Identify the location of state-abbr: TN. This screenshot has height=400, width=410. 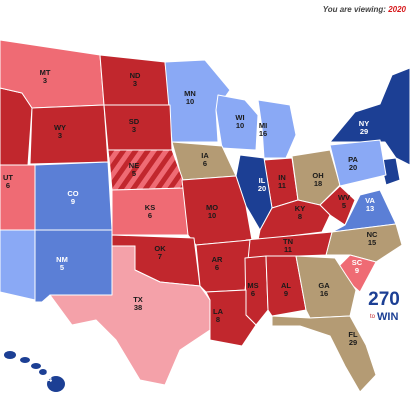
(288, 241).